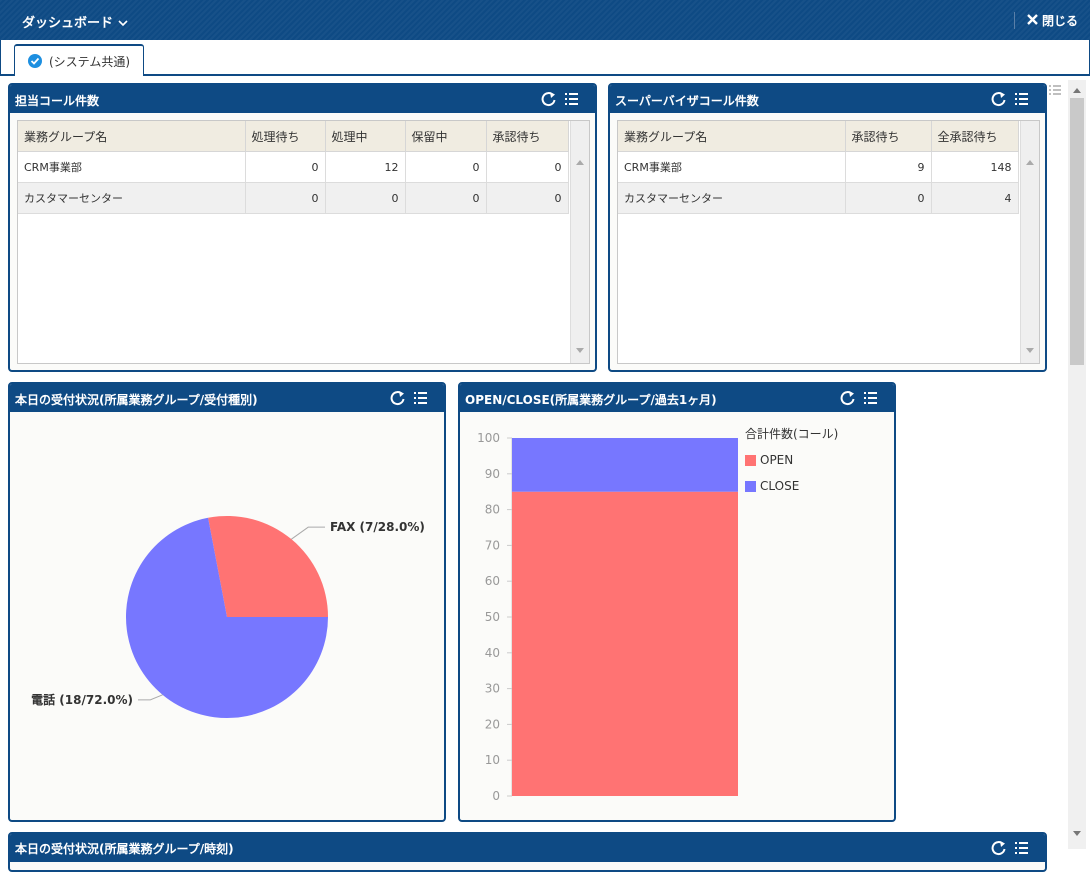  Describe the element at coordinates (888, 167) in the screenshot. I see `number-cell: 9` at that location.